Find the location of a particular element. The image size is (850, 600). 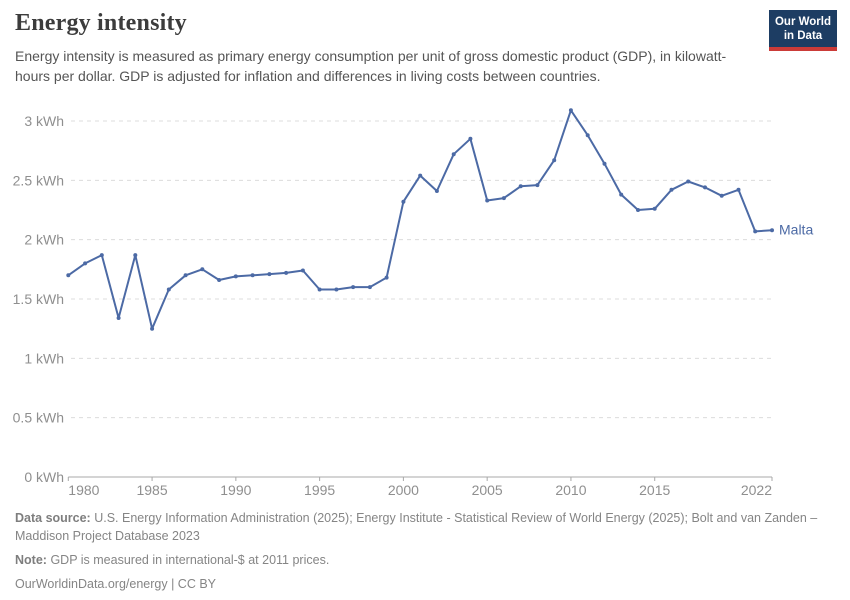

x-axis-label: 2022 is located at coordinates (756, 490).